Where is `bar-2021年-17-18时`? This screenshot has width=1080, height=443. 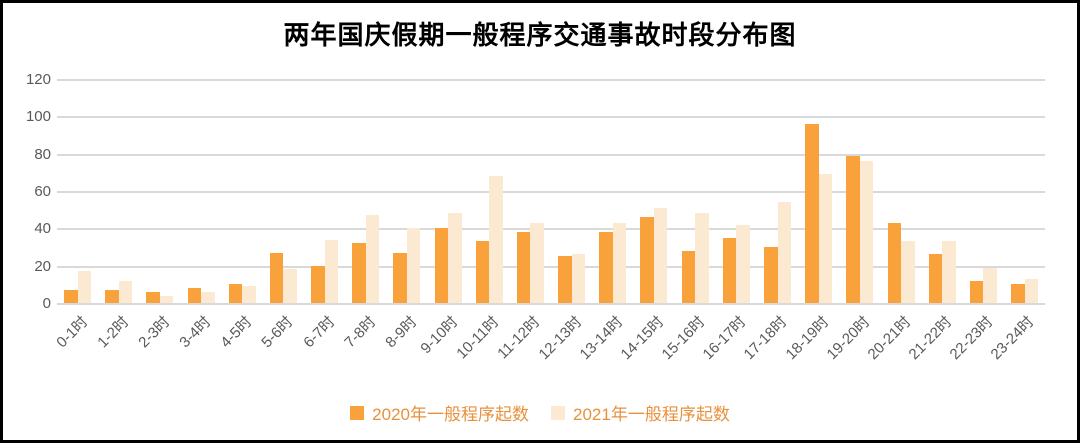 bar-2021年-17-18时 is located at coordinates (784, 252).